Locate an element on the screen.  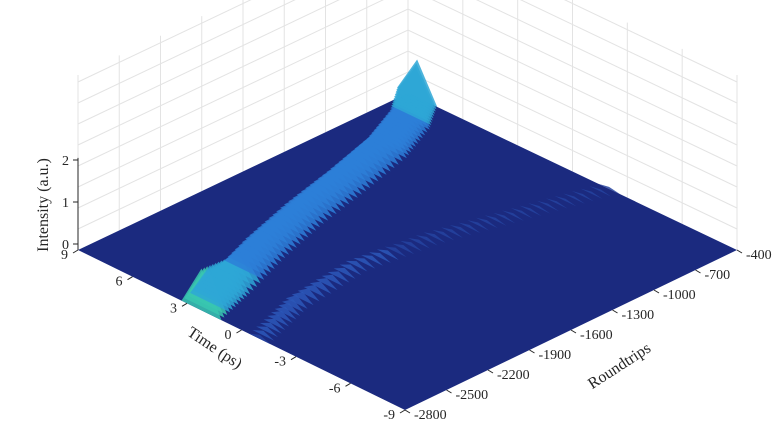
roundtrip-tick-label: -400 is located at coordinates (759, 255).